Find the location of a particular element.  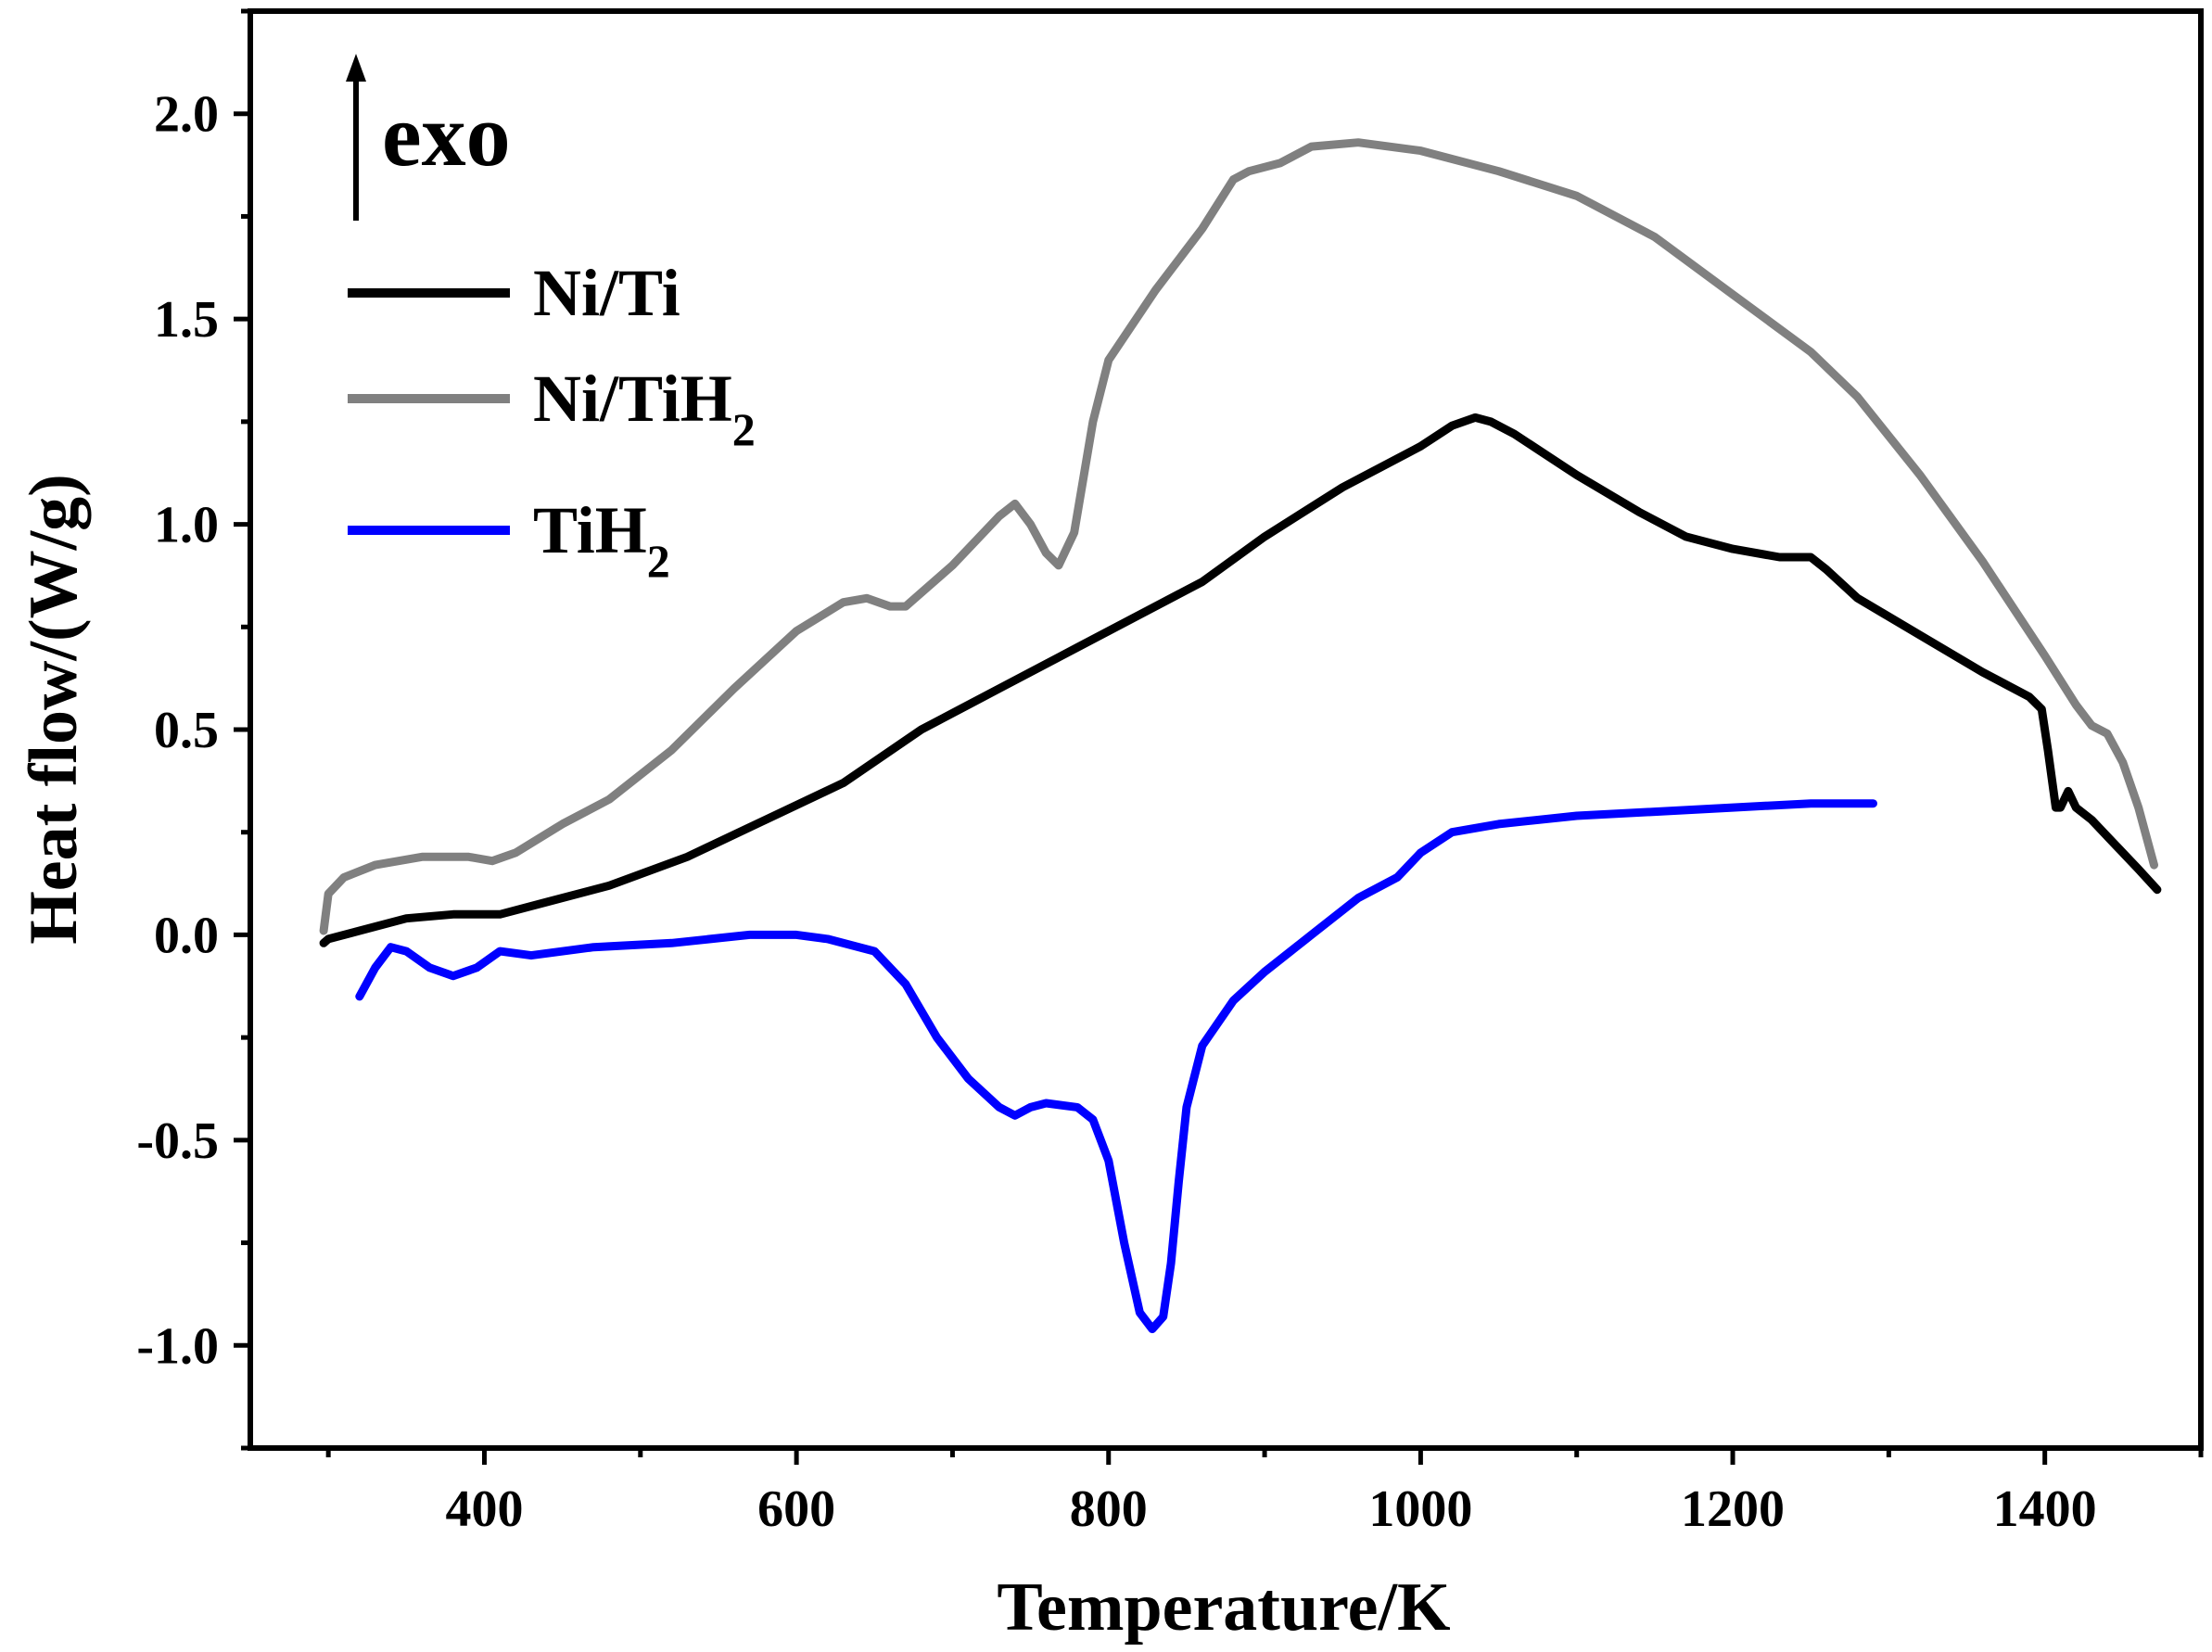

x-tick-label: 1400 is located at coordinates (2045, 1509).